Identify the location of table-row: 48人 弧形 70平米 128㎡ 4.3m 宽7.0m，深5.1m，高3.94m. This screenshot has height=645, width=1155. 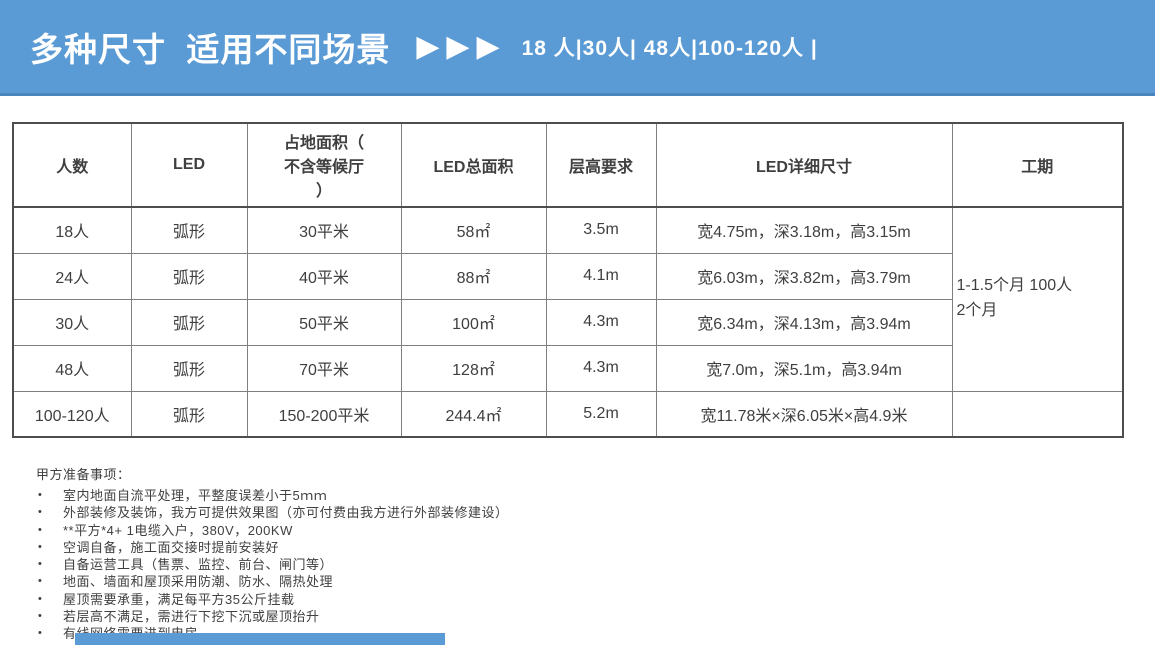
(567, 368).